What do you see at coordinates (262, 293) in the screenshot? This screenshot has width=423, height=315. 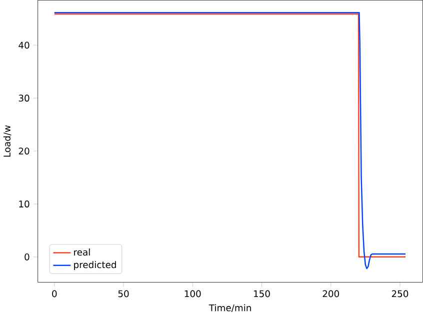 I see `x-tick-label: 150` at bounding box center [262, 293].